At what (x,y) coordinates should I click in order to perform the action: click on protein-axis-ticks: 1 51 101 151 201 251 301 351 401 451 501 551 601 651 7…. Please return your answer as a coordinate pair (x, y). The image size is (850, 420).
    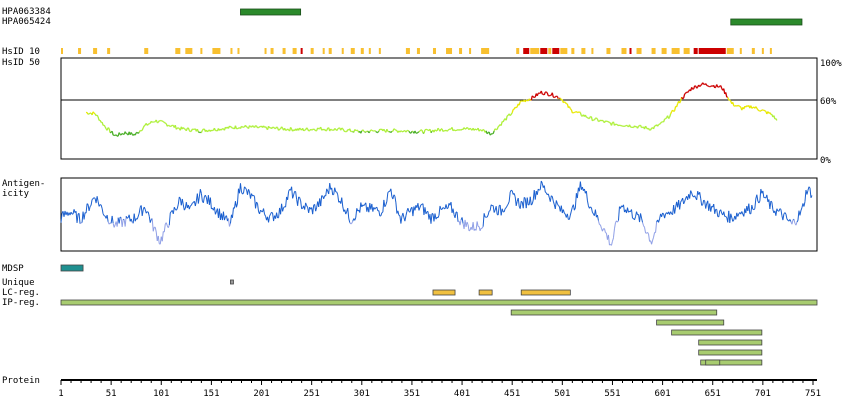
    Looking at the image, I should click on (439, 389).